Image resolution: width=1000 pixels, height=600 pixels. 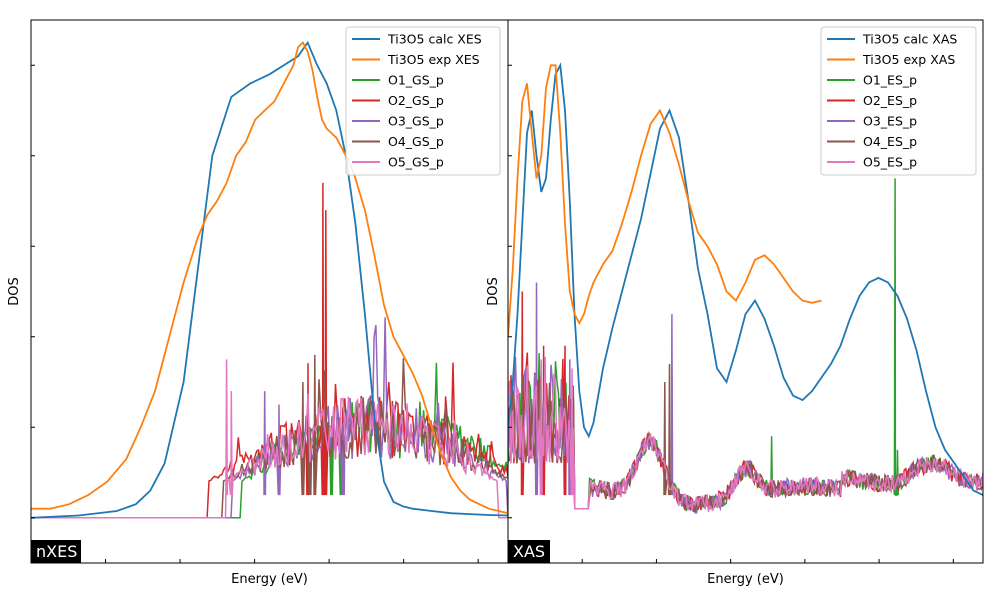 What do you see at coordinates (434, 39) in the screenshot?
I see `legend-label-nxes-0: Ti3O5 calc XES` at bounding box center [434, 39].